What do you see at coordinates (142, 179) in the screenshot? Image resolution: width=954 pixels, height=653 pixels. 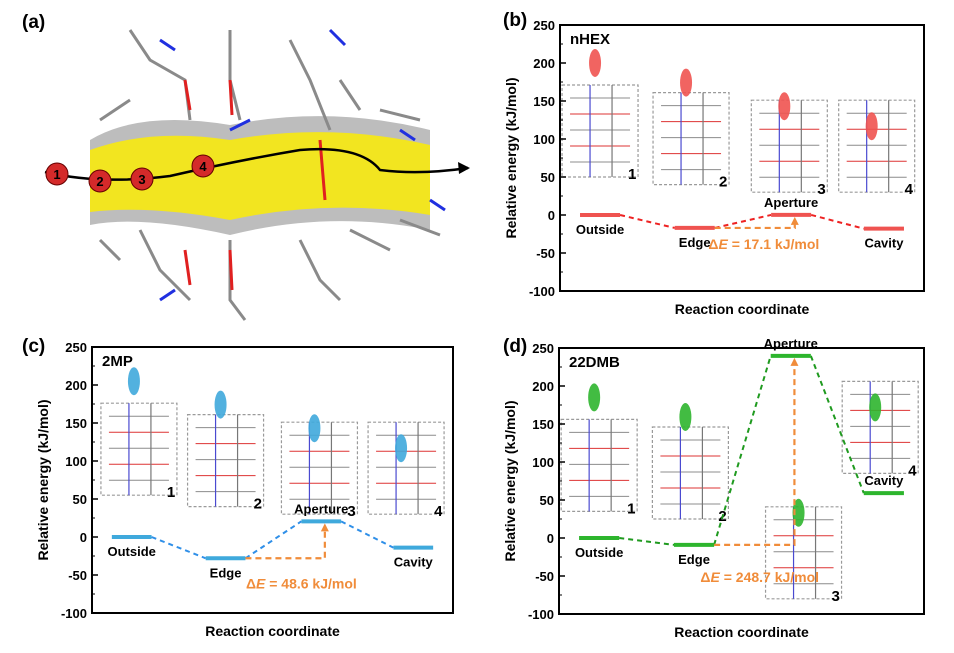 I see `site-3: 3` at bounding box center [142, 179].